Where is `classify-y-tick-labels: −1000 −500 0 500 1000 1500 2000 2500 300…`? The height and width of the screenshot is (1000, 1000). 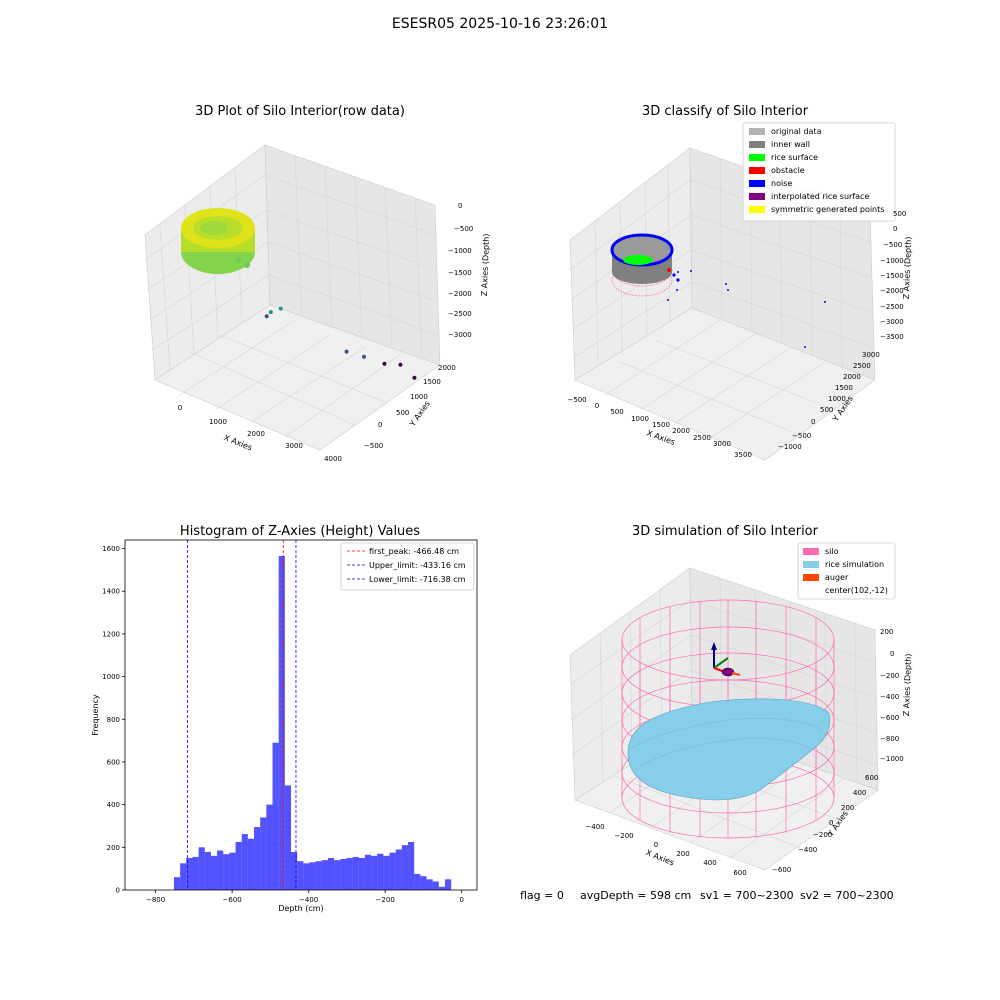
classify-y-tick-labels: −1000 −500 0 500 1000 1500 2000 2500 300… is located at coordinates (829, 401).